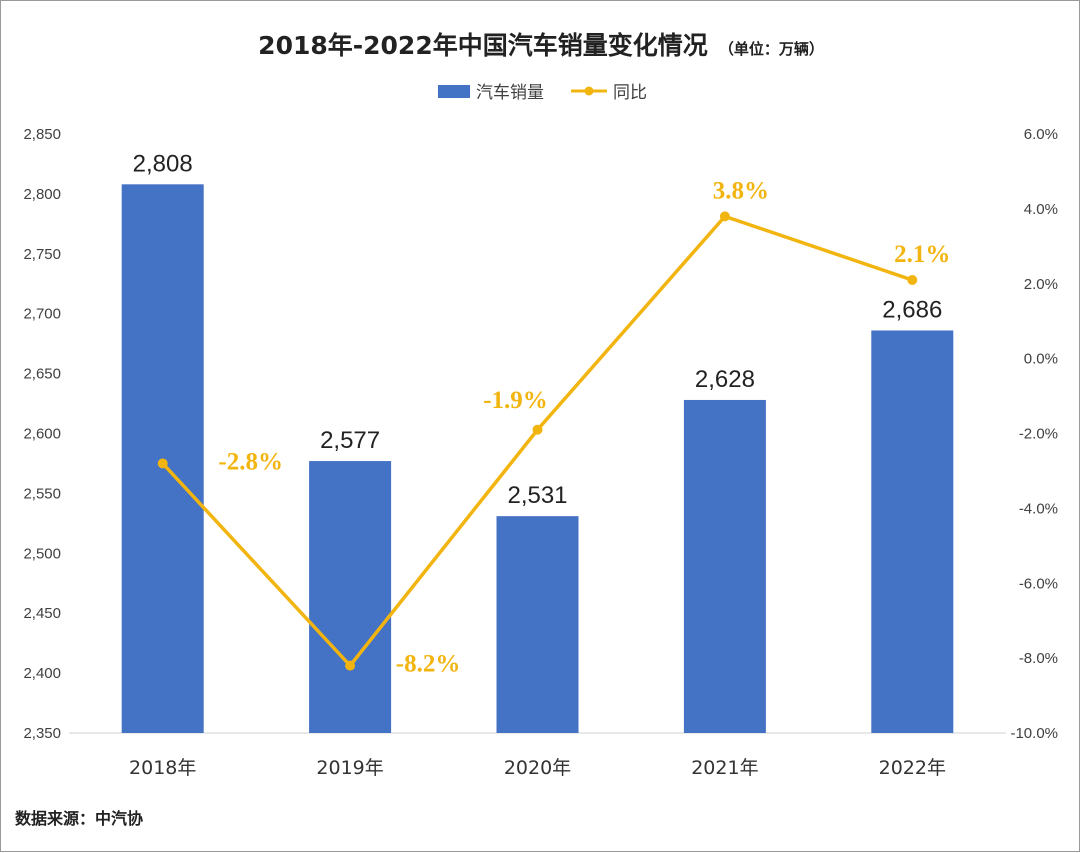  What do you see at coordinates (350, 440) in the screenshot?
I see `bar-value-label: 2,577` at bounding box center [350, 440].